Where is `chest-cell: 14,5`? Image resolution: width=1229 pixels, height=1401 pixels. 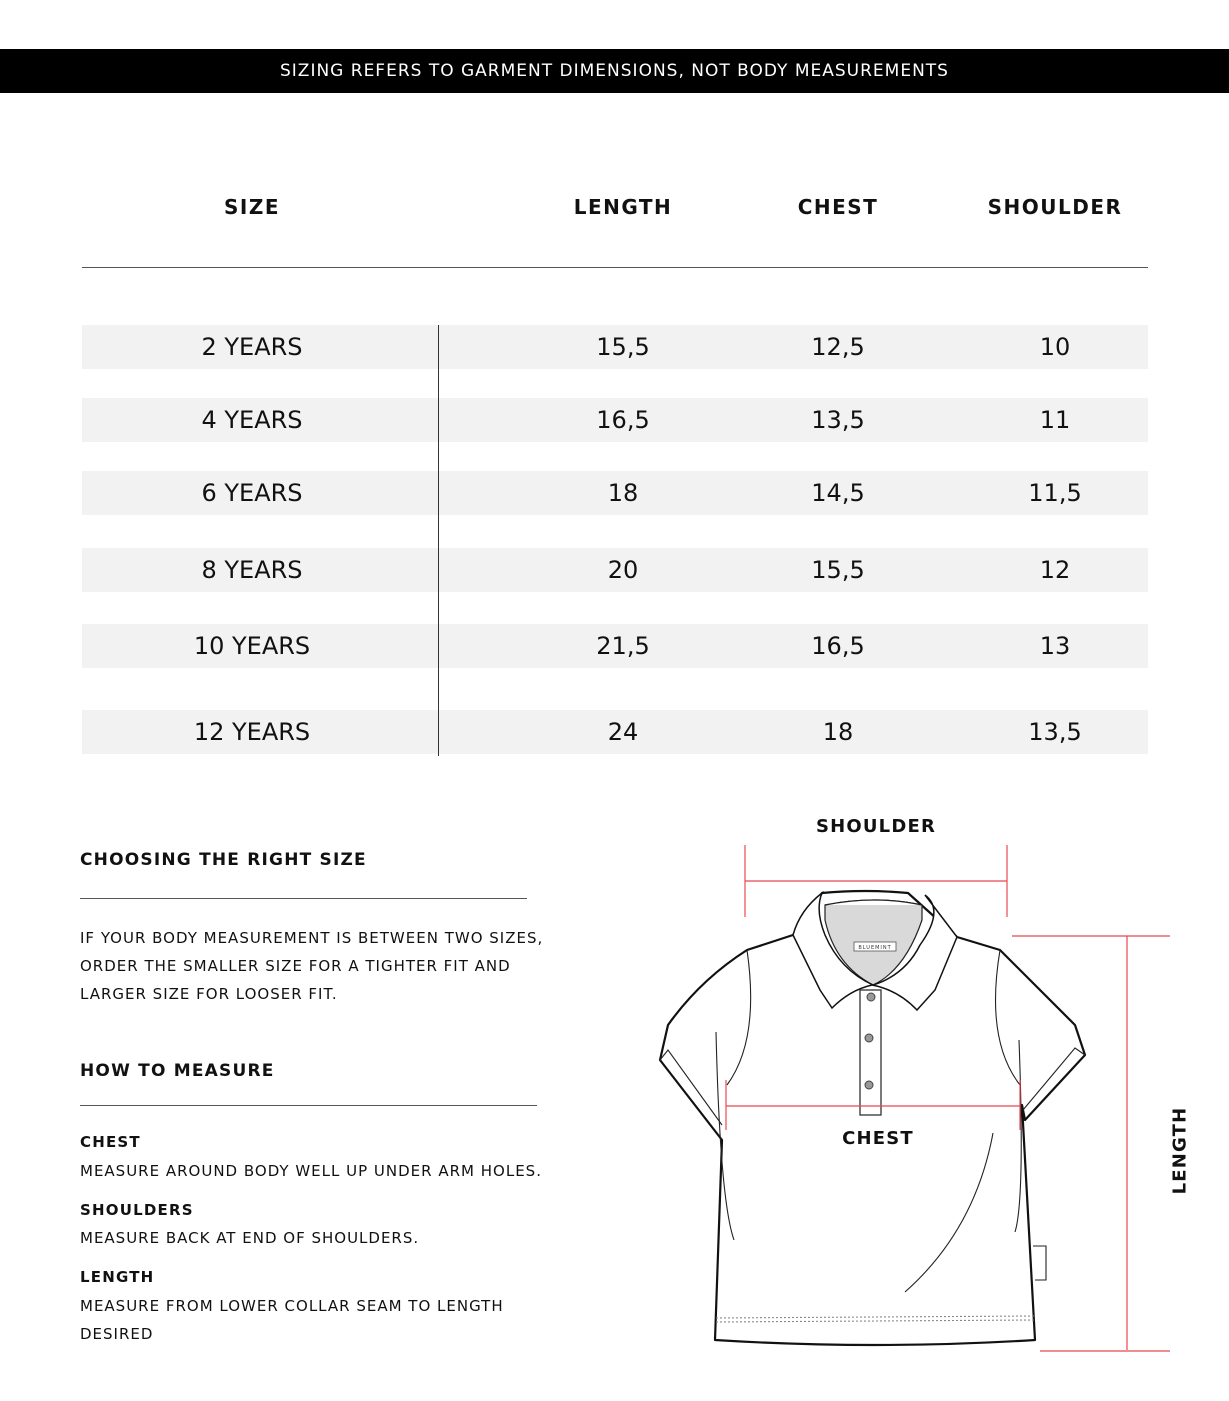
chest-cell: 14,5 is located at coordinates (838, 493).